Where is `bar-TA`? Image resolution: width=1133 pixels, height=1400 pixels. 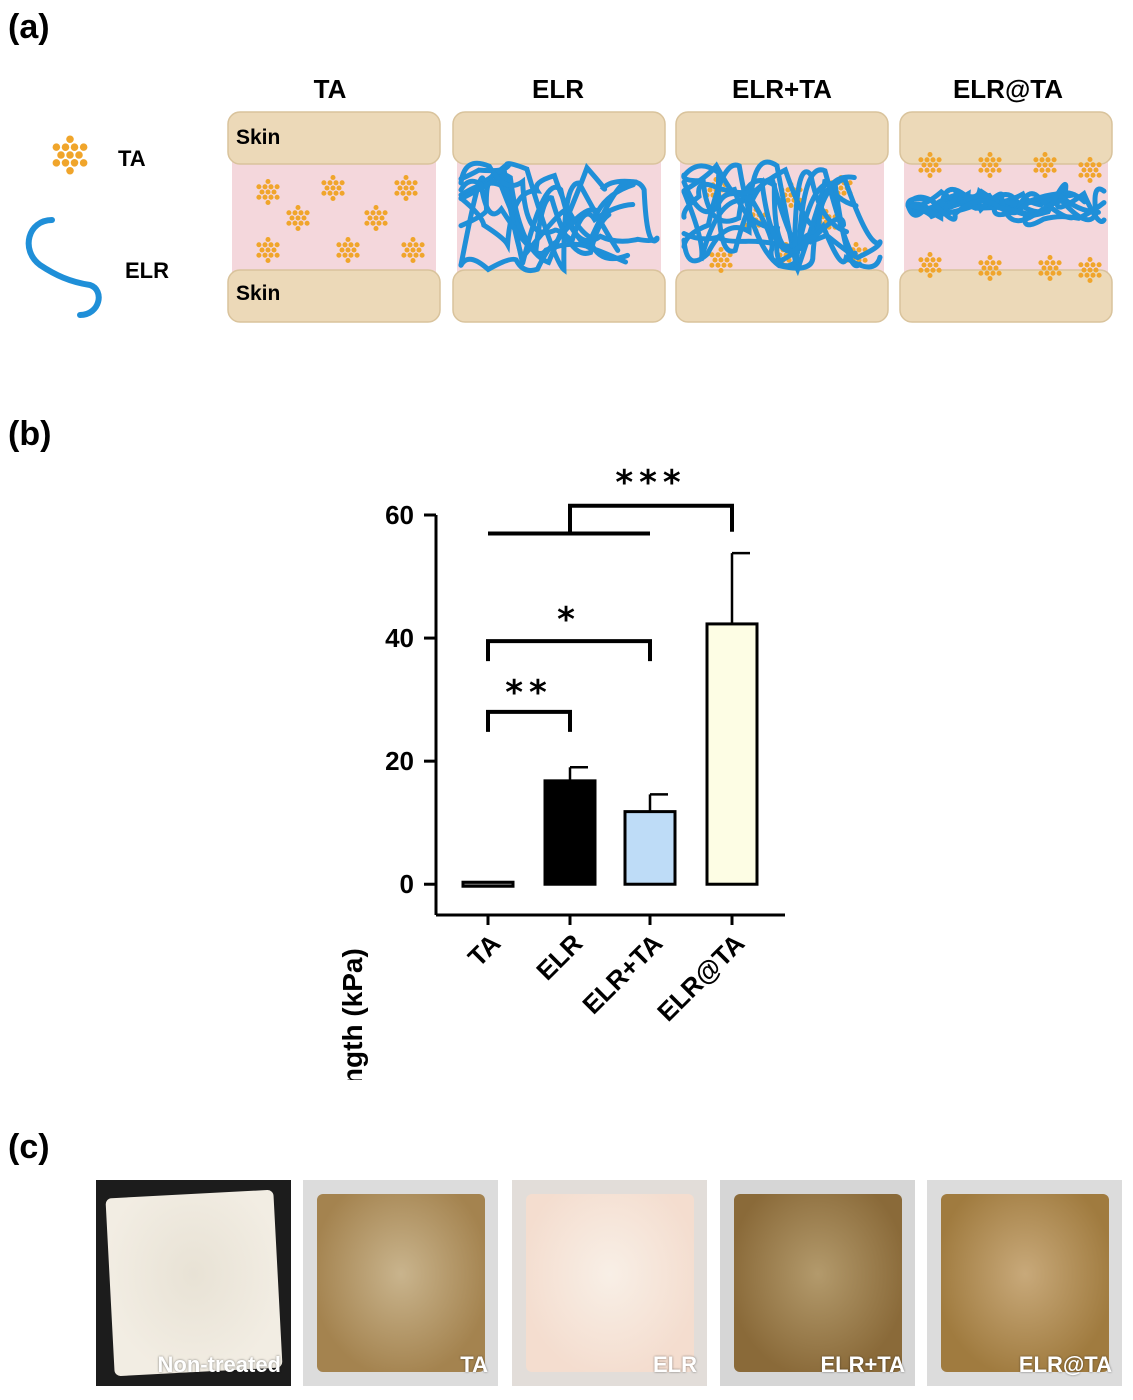
bar-TA is located at coordinates (488, 884).